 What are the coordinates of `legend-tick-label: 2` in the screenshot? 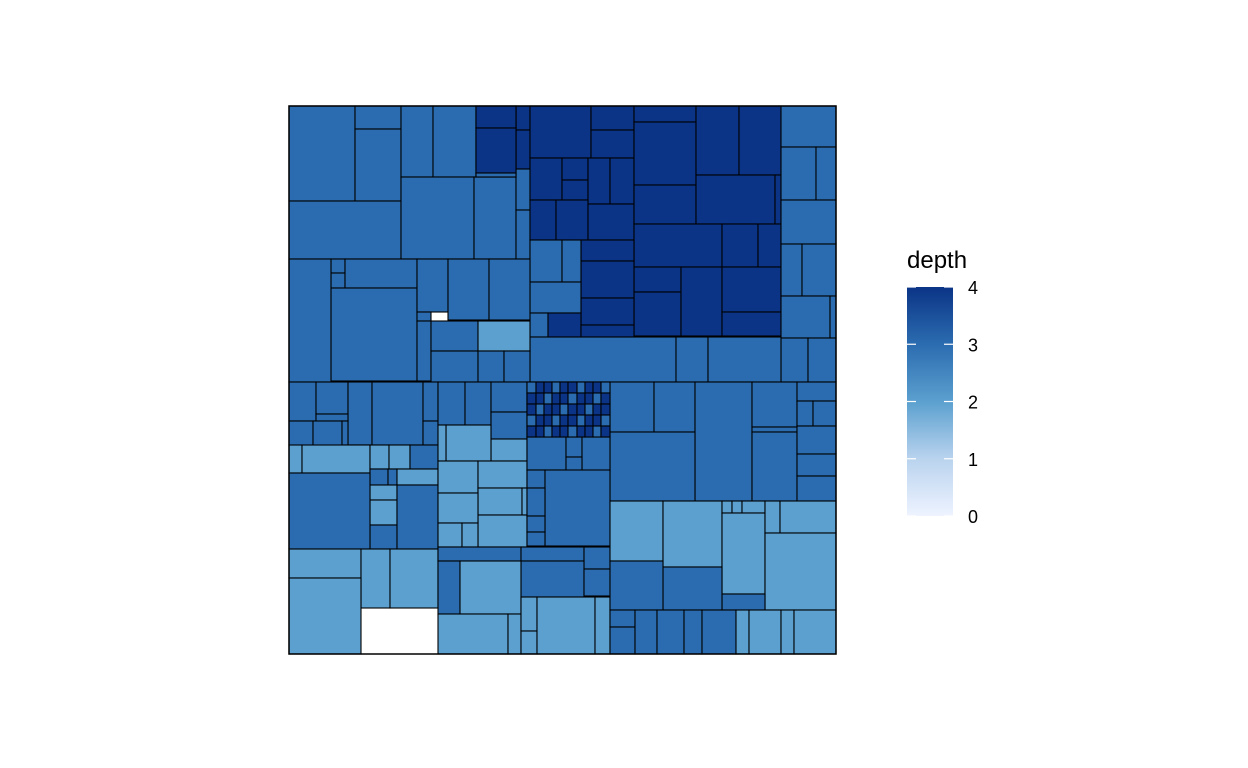 It's located at (973, 403).